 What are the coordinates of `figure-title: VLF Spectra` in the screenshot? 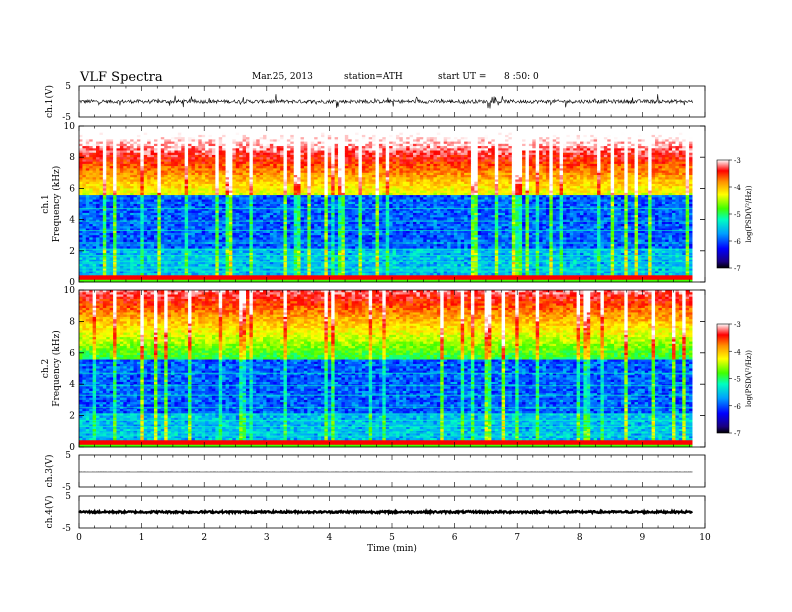 It's located at (121, 77).